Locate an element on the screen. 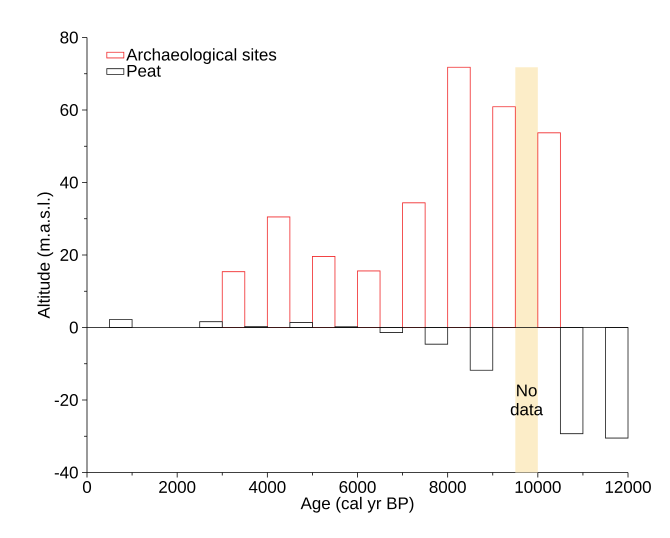  y-tick-label: 80 is located at coordinates (69, 37).